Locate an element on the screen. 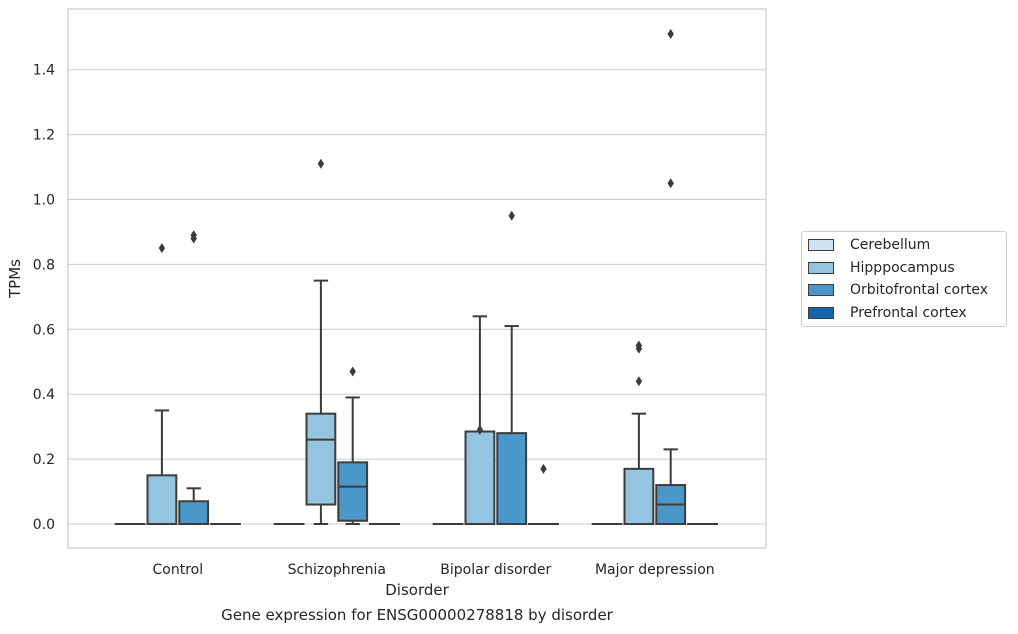 The width and height of the screenshot is (1018, 634). y-axis-label: TPMs is located at coordinates (15, 279).